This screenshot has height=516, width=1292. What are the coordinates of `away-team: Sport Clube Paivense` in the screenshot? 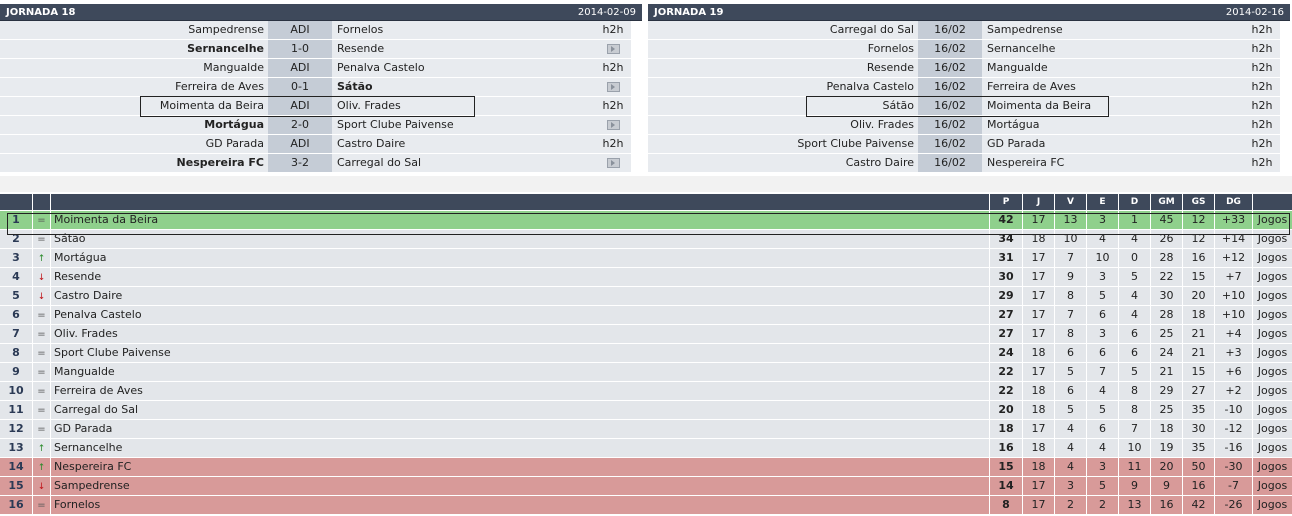 It's located at (395, 124).